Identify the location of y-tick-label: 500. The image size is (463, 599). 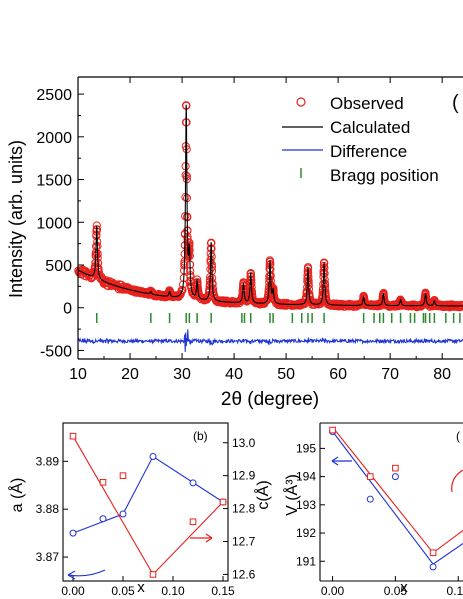
(58, 266).